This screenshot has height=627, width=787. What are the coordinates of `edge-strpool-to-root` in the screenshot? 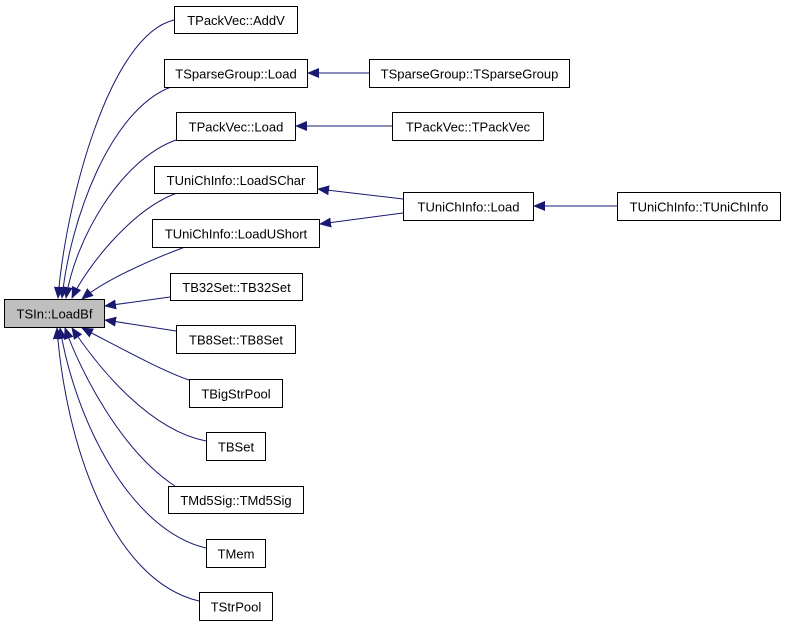 It's located at (126, 464).